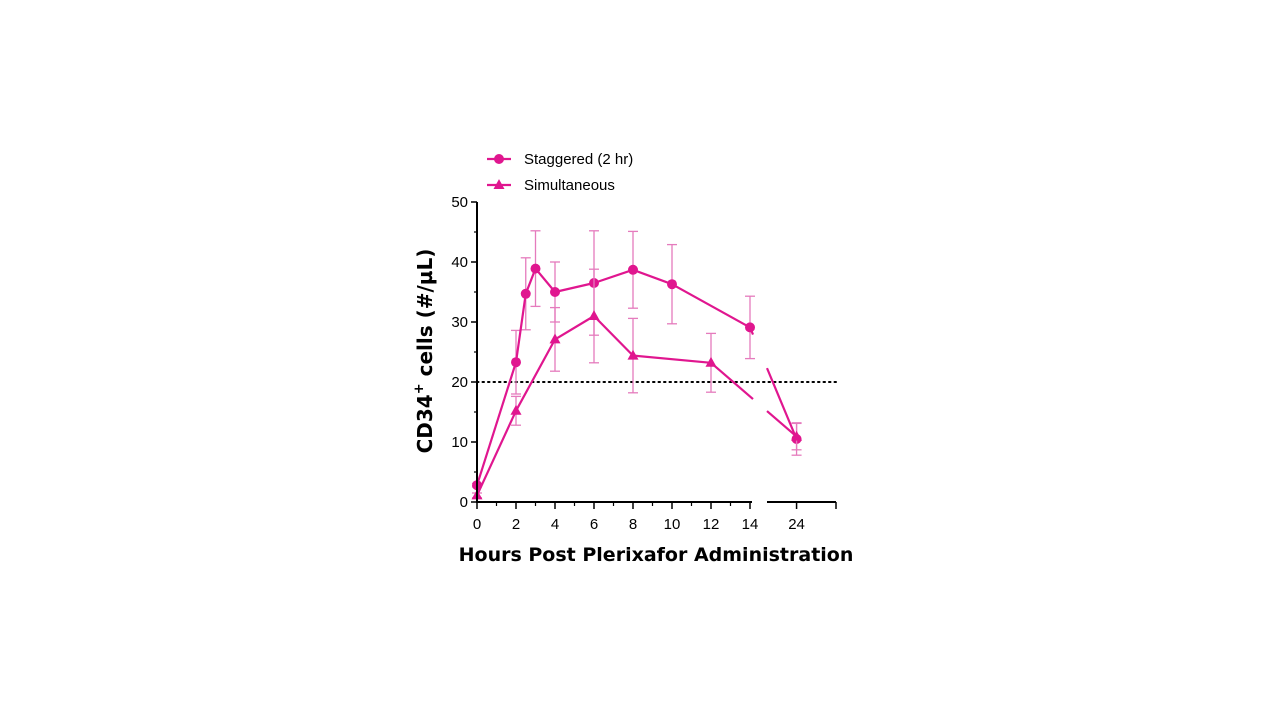 This screenshot has width=1280, height=720. I want to click on legend-item: Staggered (2 hr), so click(560, 159).